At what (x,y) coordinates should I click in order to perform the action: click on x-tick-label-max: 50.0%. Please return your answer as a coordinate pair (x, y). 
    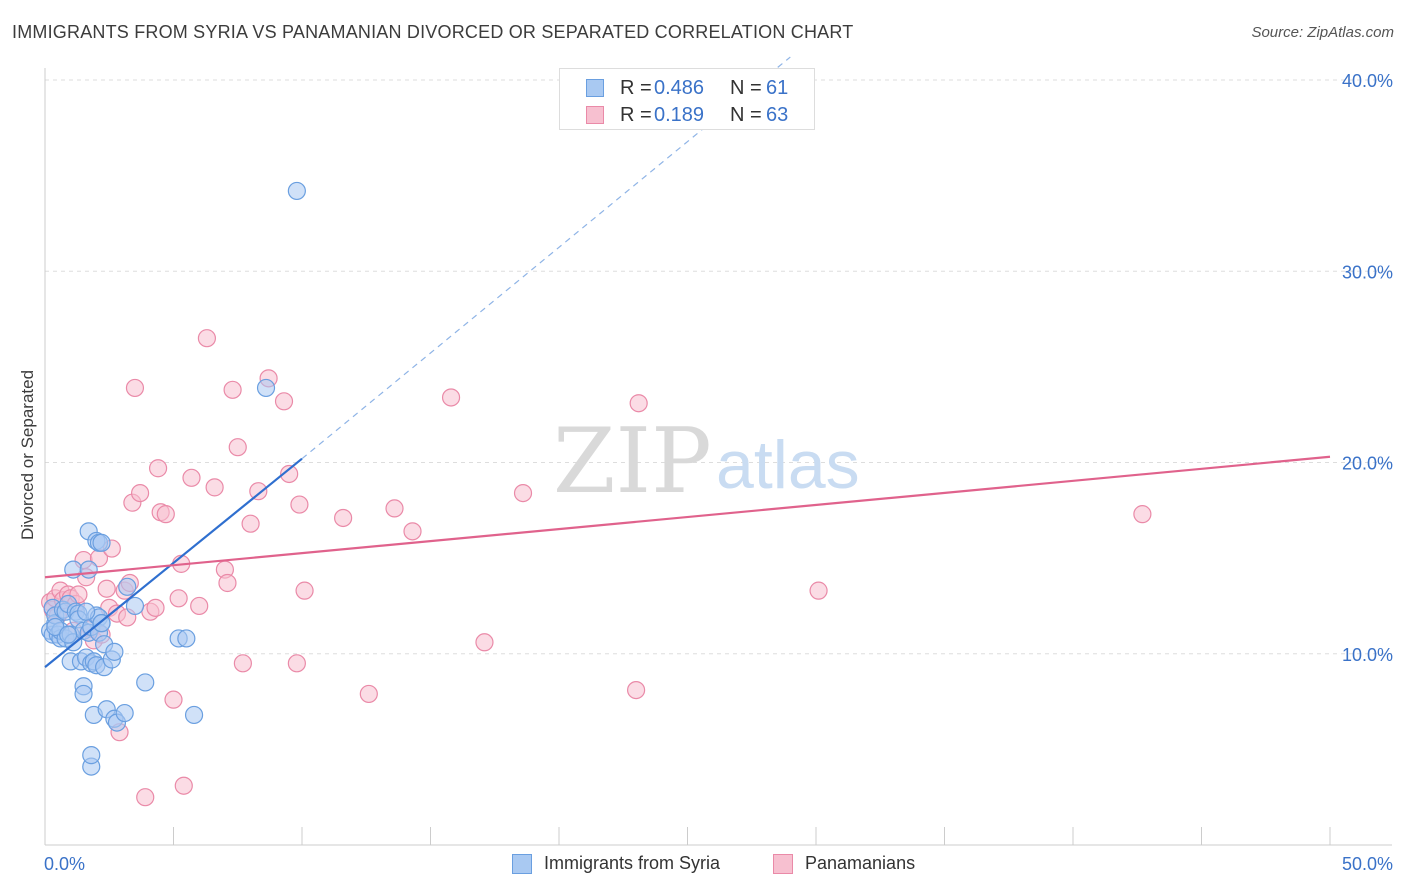
    Looking at the image, I should click on (1367, 864).